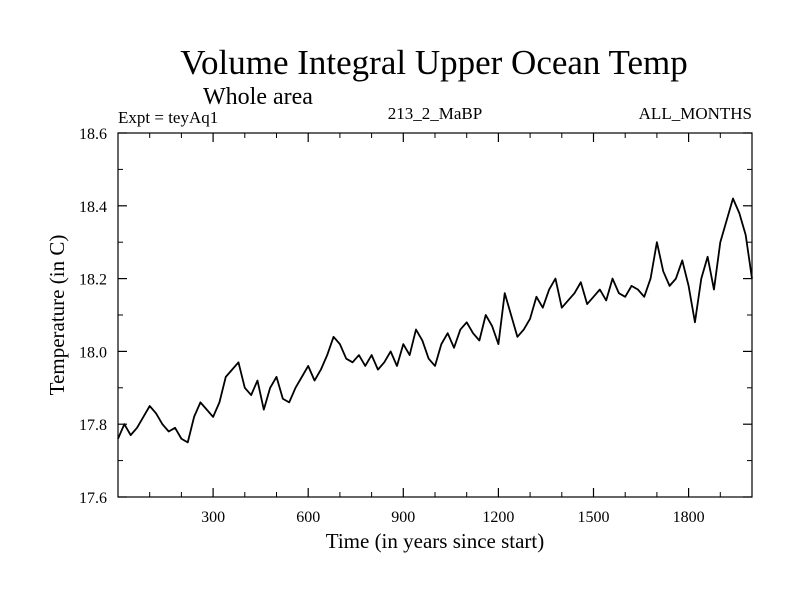 The width and height of the screenshot is (800, 600). I want to click on period-label: 213_2_MaBP, so click(435, 113).